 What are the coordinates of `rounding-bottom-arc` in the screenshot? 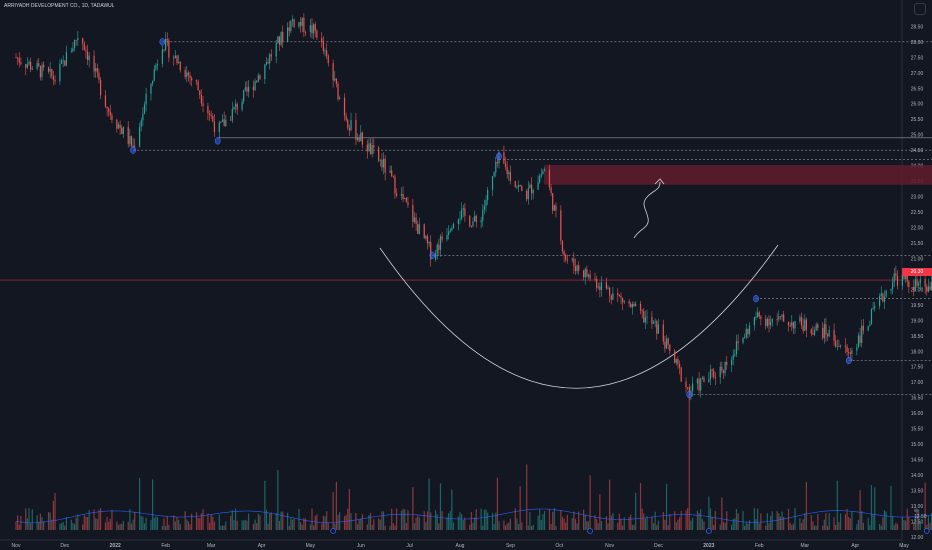 It's located at (579, 316).